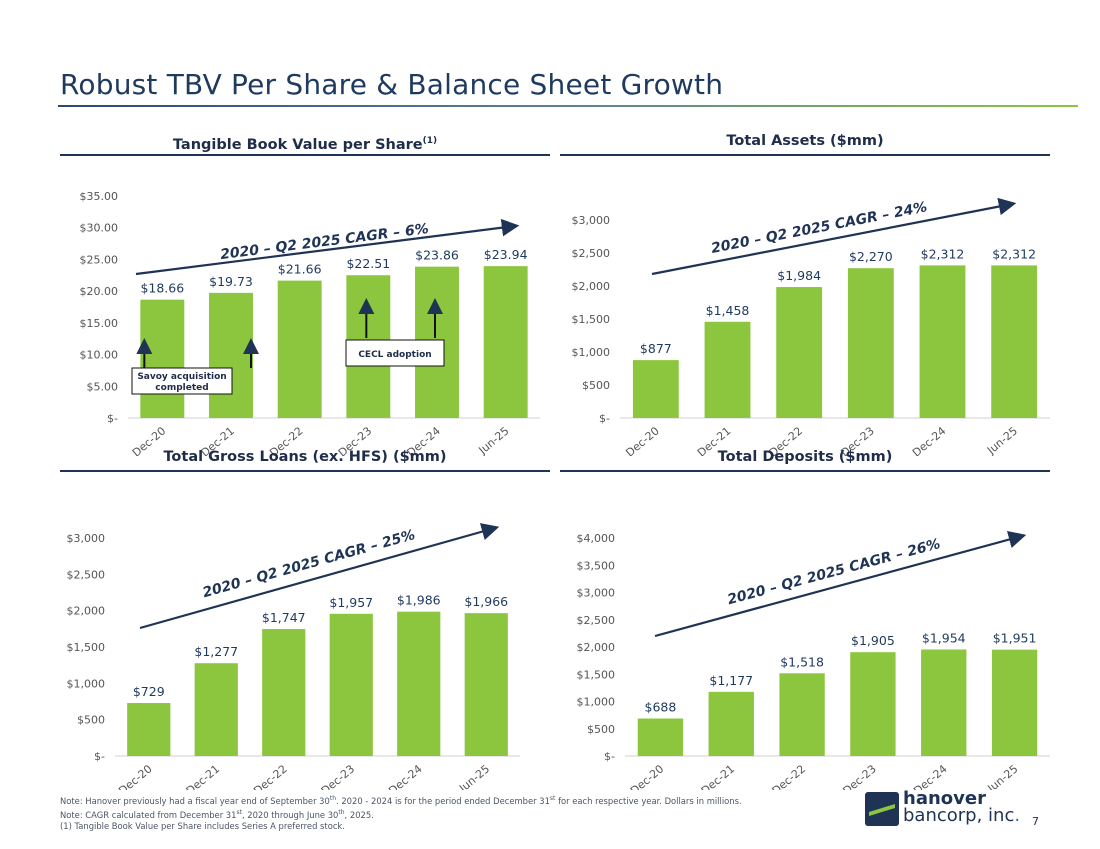  Describe the element at coordinates (437, 255) in the screenshot. I see `data-label: $23.86` at that location.